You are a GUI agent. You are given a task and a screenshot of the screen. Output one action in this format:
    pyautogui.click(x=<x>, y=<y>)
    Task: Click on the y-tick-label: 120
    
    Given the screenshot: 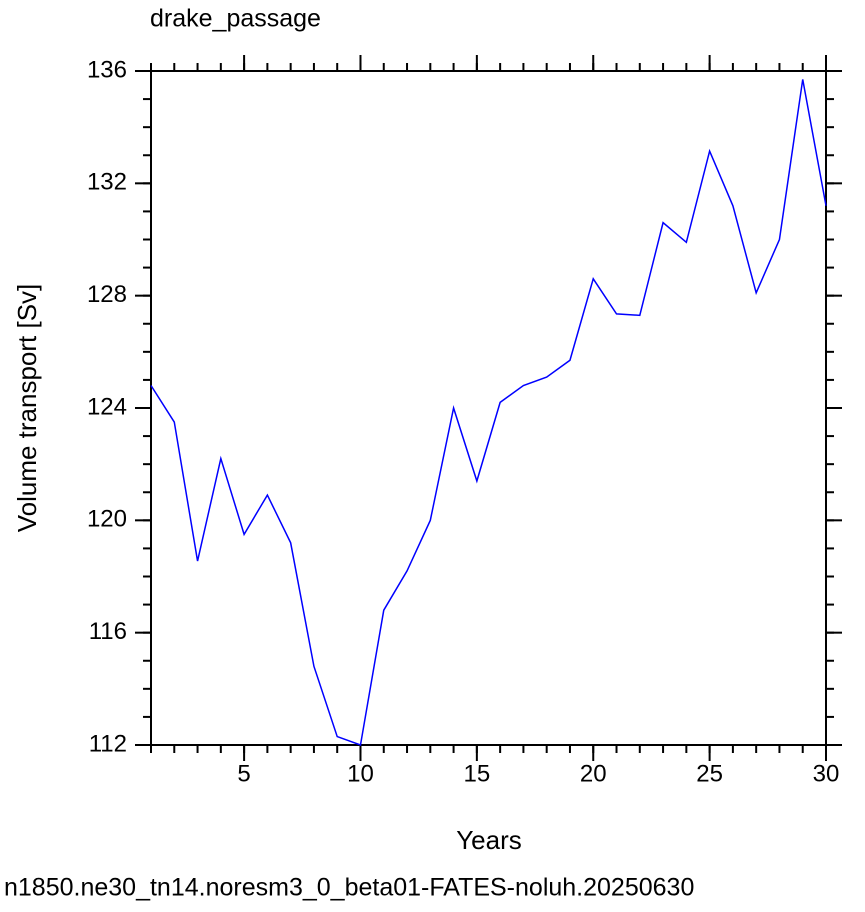 What is the action you would take?
    pyautogui.click(x=107, y=519)
    